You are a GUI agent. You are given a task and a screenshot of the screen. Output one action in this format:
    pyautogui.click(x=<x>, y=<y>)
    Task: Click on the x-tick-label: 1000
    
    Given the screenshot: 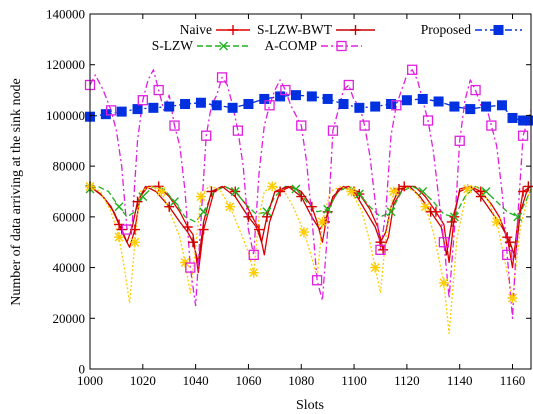 What is the action you would take?
    pyautogui.click(x=90, y=380)
    